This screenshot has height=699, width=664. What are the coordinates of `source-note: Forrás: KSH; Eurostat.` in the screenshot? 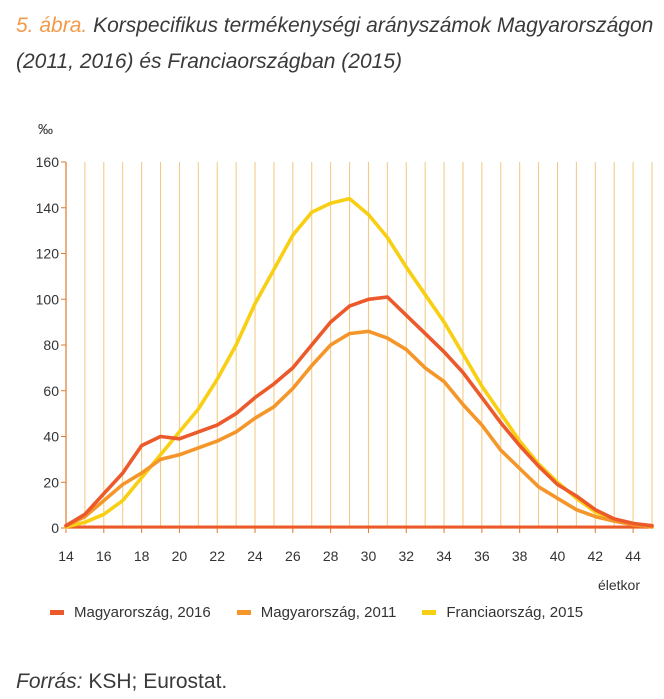 It's located at (121, 682).